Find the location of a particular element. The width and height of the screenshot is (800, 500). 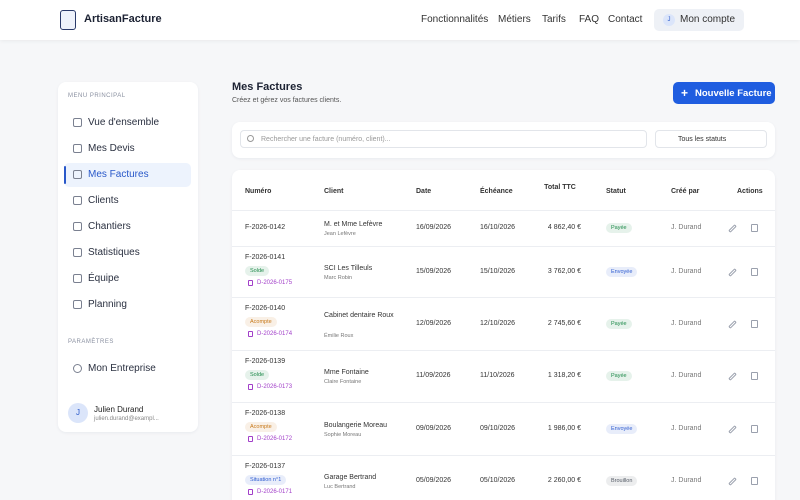

nav-item: Équipe is located at coordinates (104, 278).